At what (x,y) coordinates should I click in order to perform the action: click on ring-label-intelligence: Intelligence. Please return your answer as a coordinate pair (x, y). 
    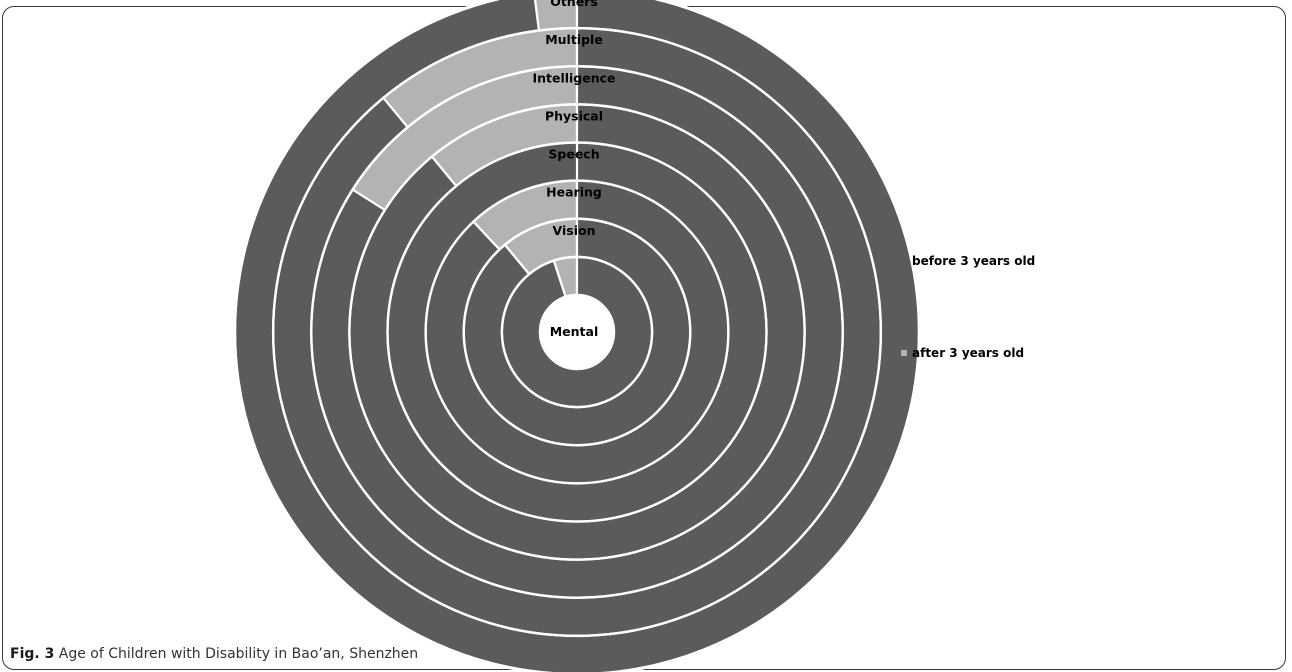
    Looking at the image, I should click on (573, 77).